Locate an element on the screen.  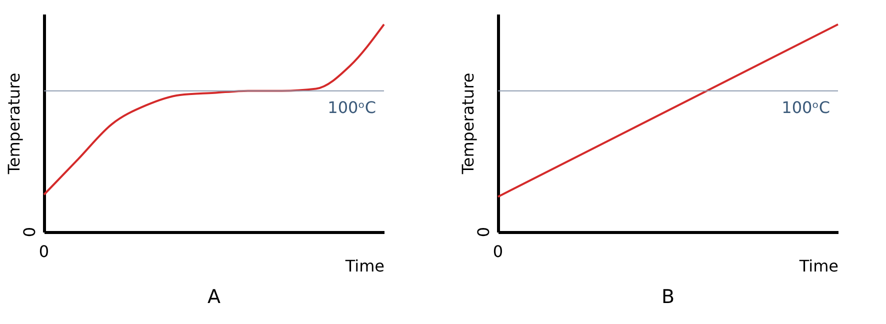
annotation: 0 is located at coordinates (483, 232).